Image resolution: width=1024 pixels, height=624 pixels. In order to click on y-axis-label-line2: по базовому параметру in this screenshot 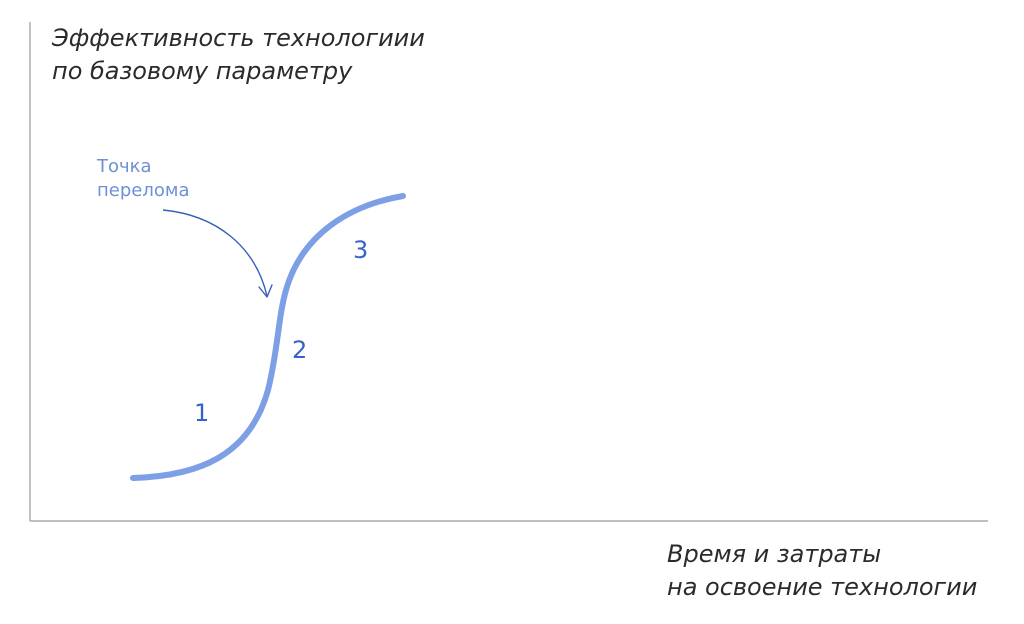, I will do `click(202, 71)`.